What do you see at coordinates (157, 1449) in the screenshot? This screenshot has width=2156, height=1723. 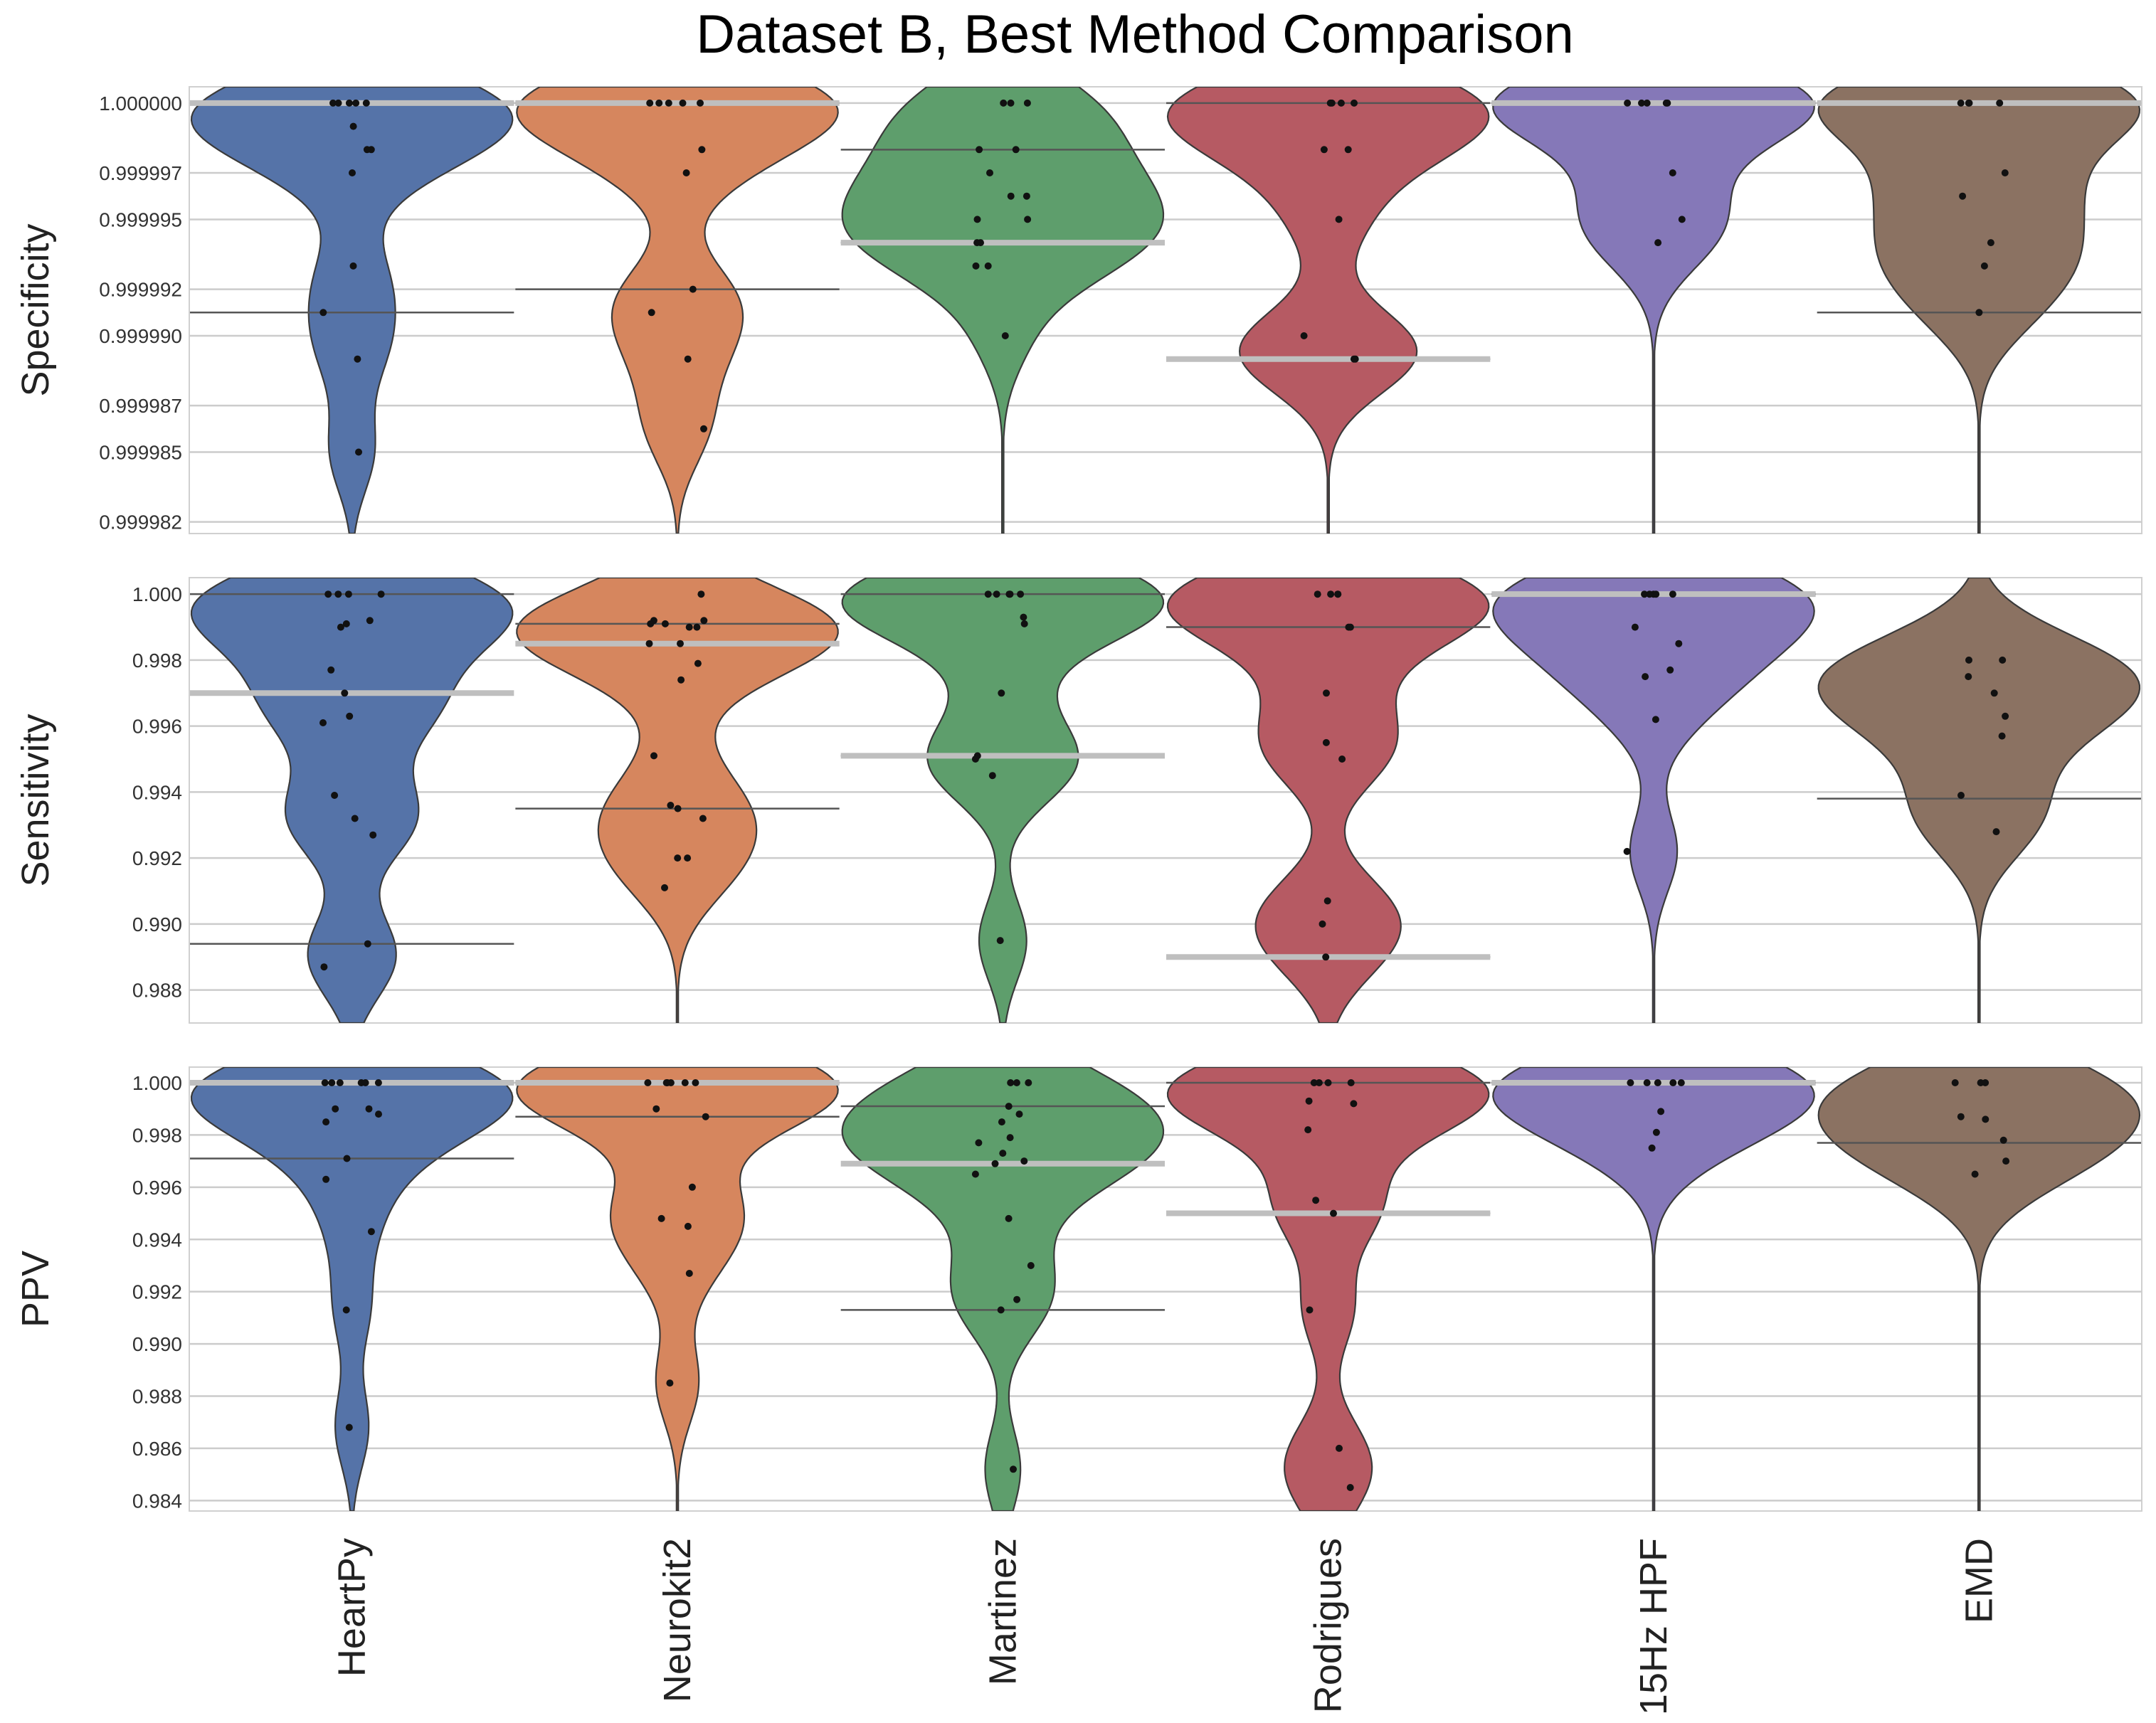 I see `y-tick-label: 0.986` at bounding box center [157, 1449].